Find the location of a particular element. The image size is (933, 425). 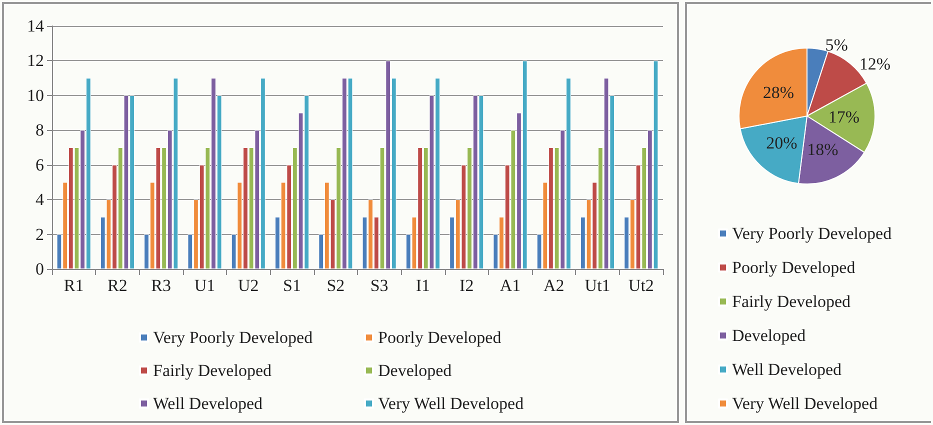

y-tick-label: 0 is located at coordinates (40, 269).